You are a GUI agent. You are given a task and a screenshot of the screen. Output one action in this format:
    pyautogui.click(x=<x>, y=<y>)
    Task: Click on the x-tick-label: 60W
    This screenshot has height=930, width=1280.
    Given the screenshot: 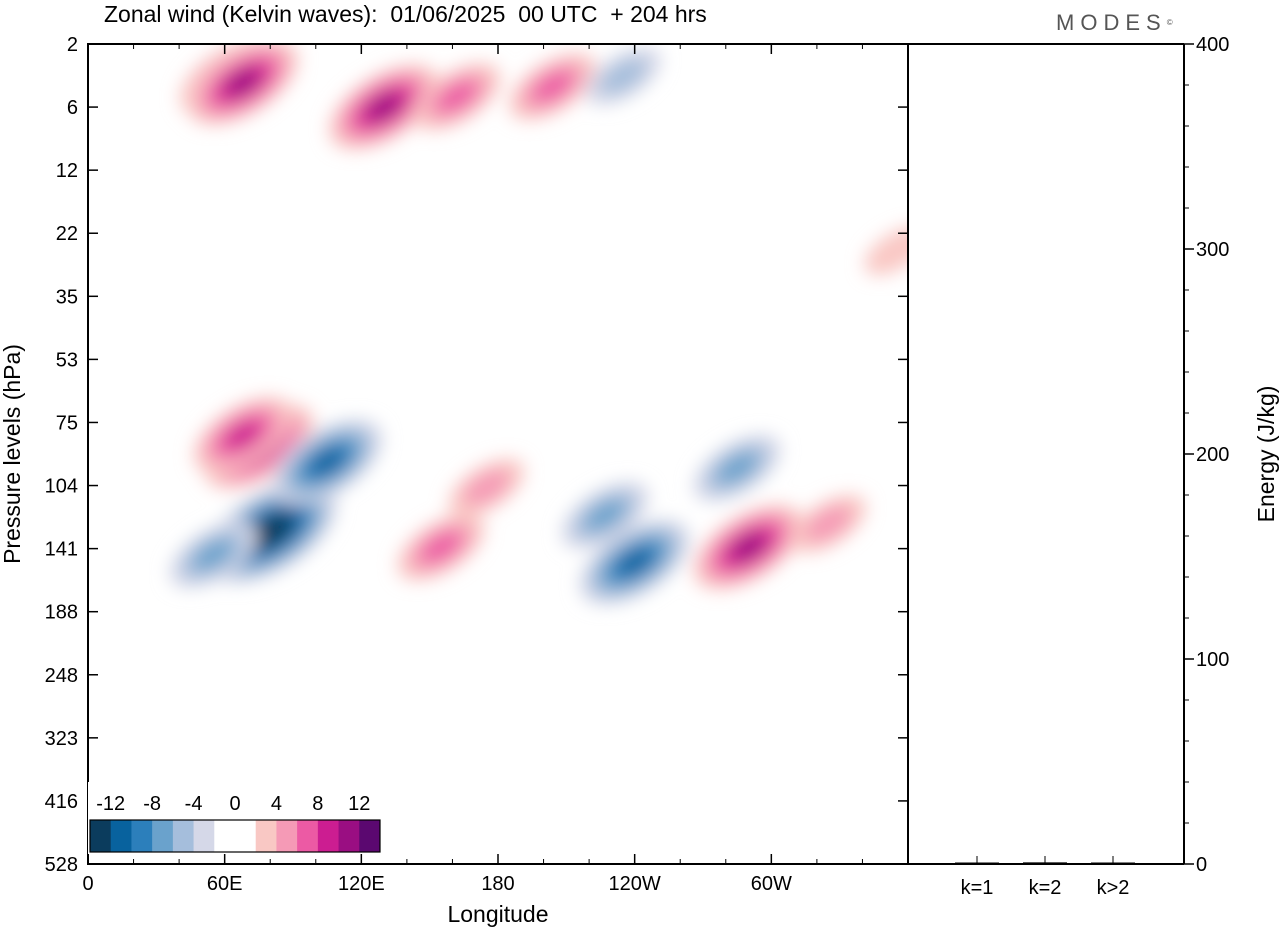 What is the action you would take?
    pyautogui.click(x=771, y=884)
    